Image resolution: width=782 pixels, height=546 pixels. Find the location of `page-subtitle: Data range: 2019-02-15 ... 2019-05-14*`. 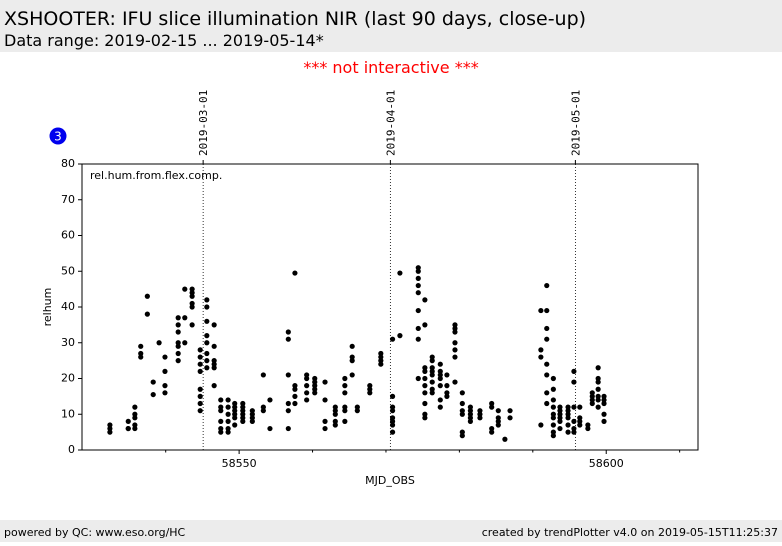

page-subtitle: Data range: 2019-02-15 ... 2019-05-14* is located at coordinates (164, 40).